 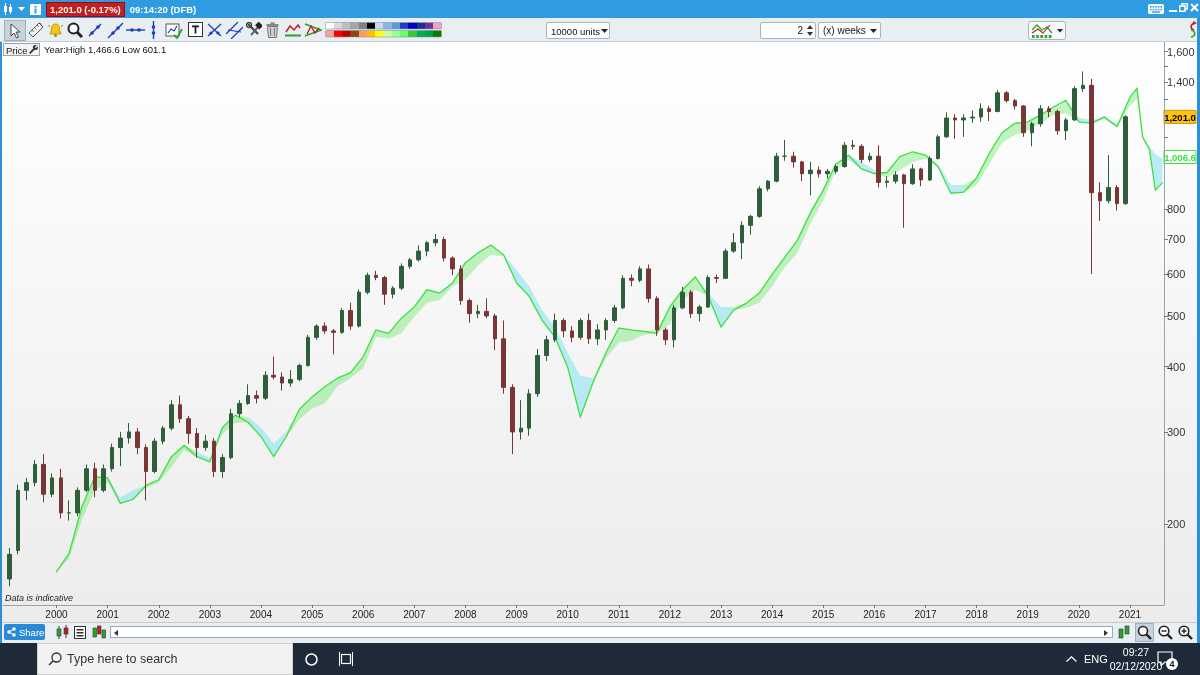 What do you see at coordinates (1130, 614) in the screenshot?
I see `x-tick-label: 2021` at bounding box center [1130, 614].